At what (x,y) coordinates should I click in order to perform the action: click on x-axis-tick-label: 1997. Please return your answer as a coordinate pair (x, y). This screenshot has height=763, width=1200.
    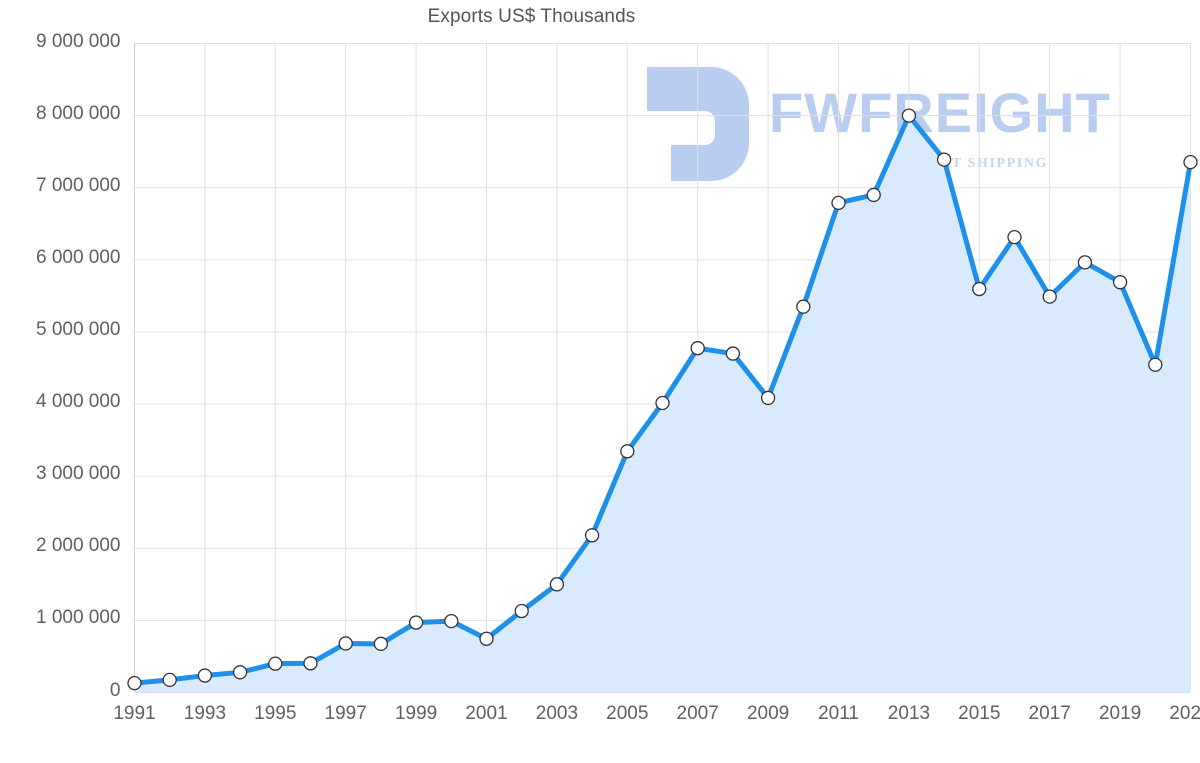
    Looking at the image, I should click on (345, 713).